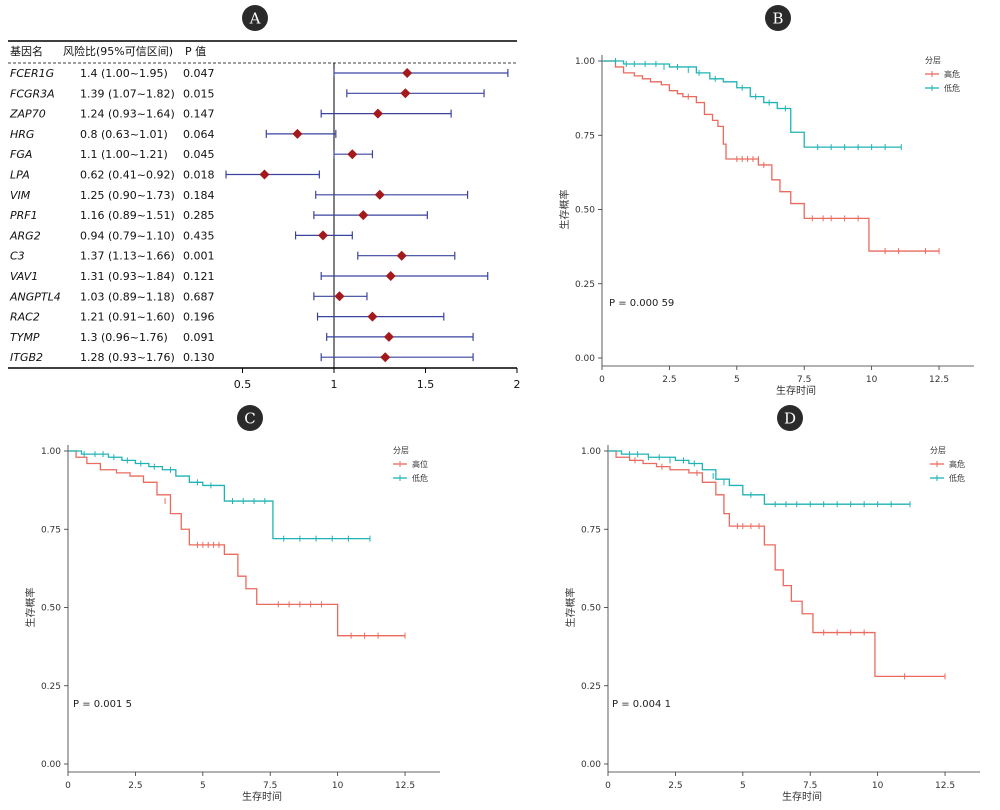 This screenshot has width=1000, height=810. What do you see at coordinates (127, 317) in the screenshot?
I see `hr-ci-label: 1.21 (0.91~1.60)` at bounding box center [127, 317].